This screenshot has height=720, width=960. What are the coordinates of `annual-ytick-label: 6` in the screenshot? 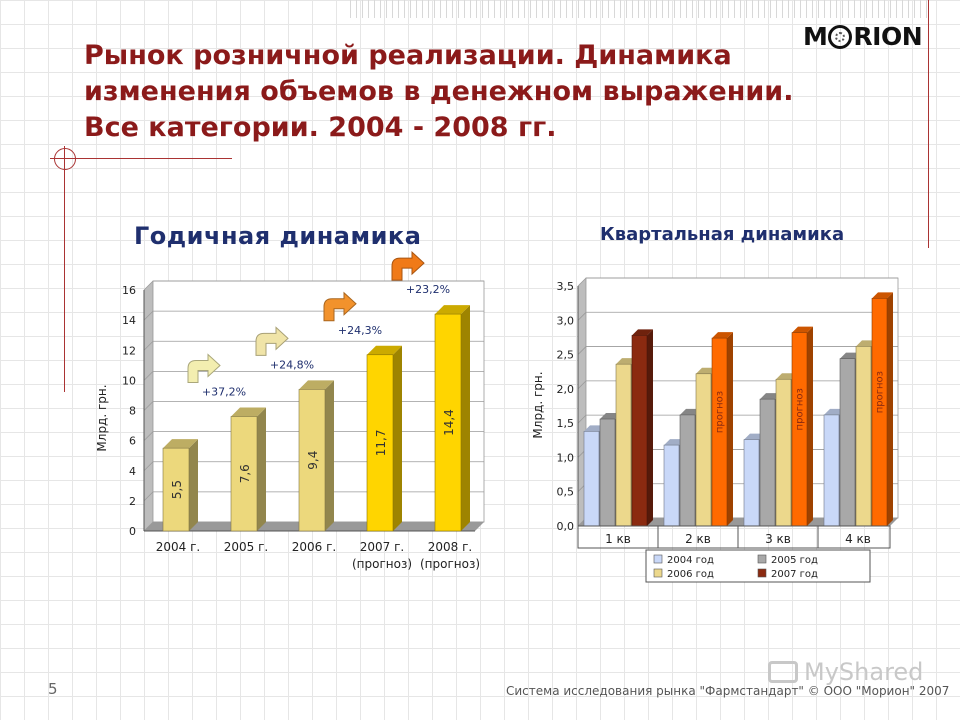 It's located at (132, 441).